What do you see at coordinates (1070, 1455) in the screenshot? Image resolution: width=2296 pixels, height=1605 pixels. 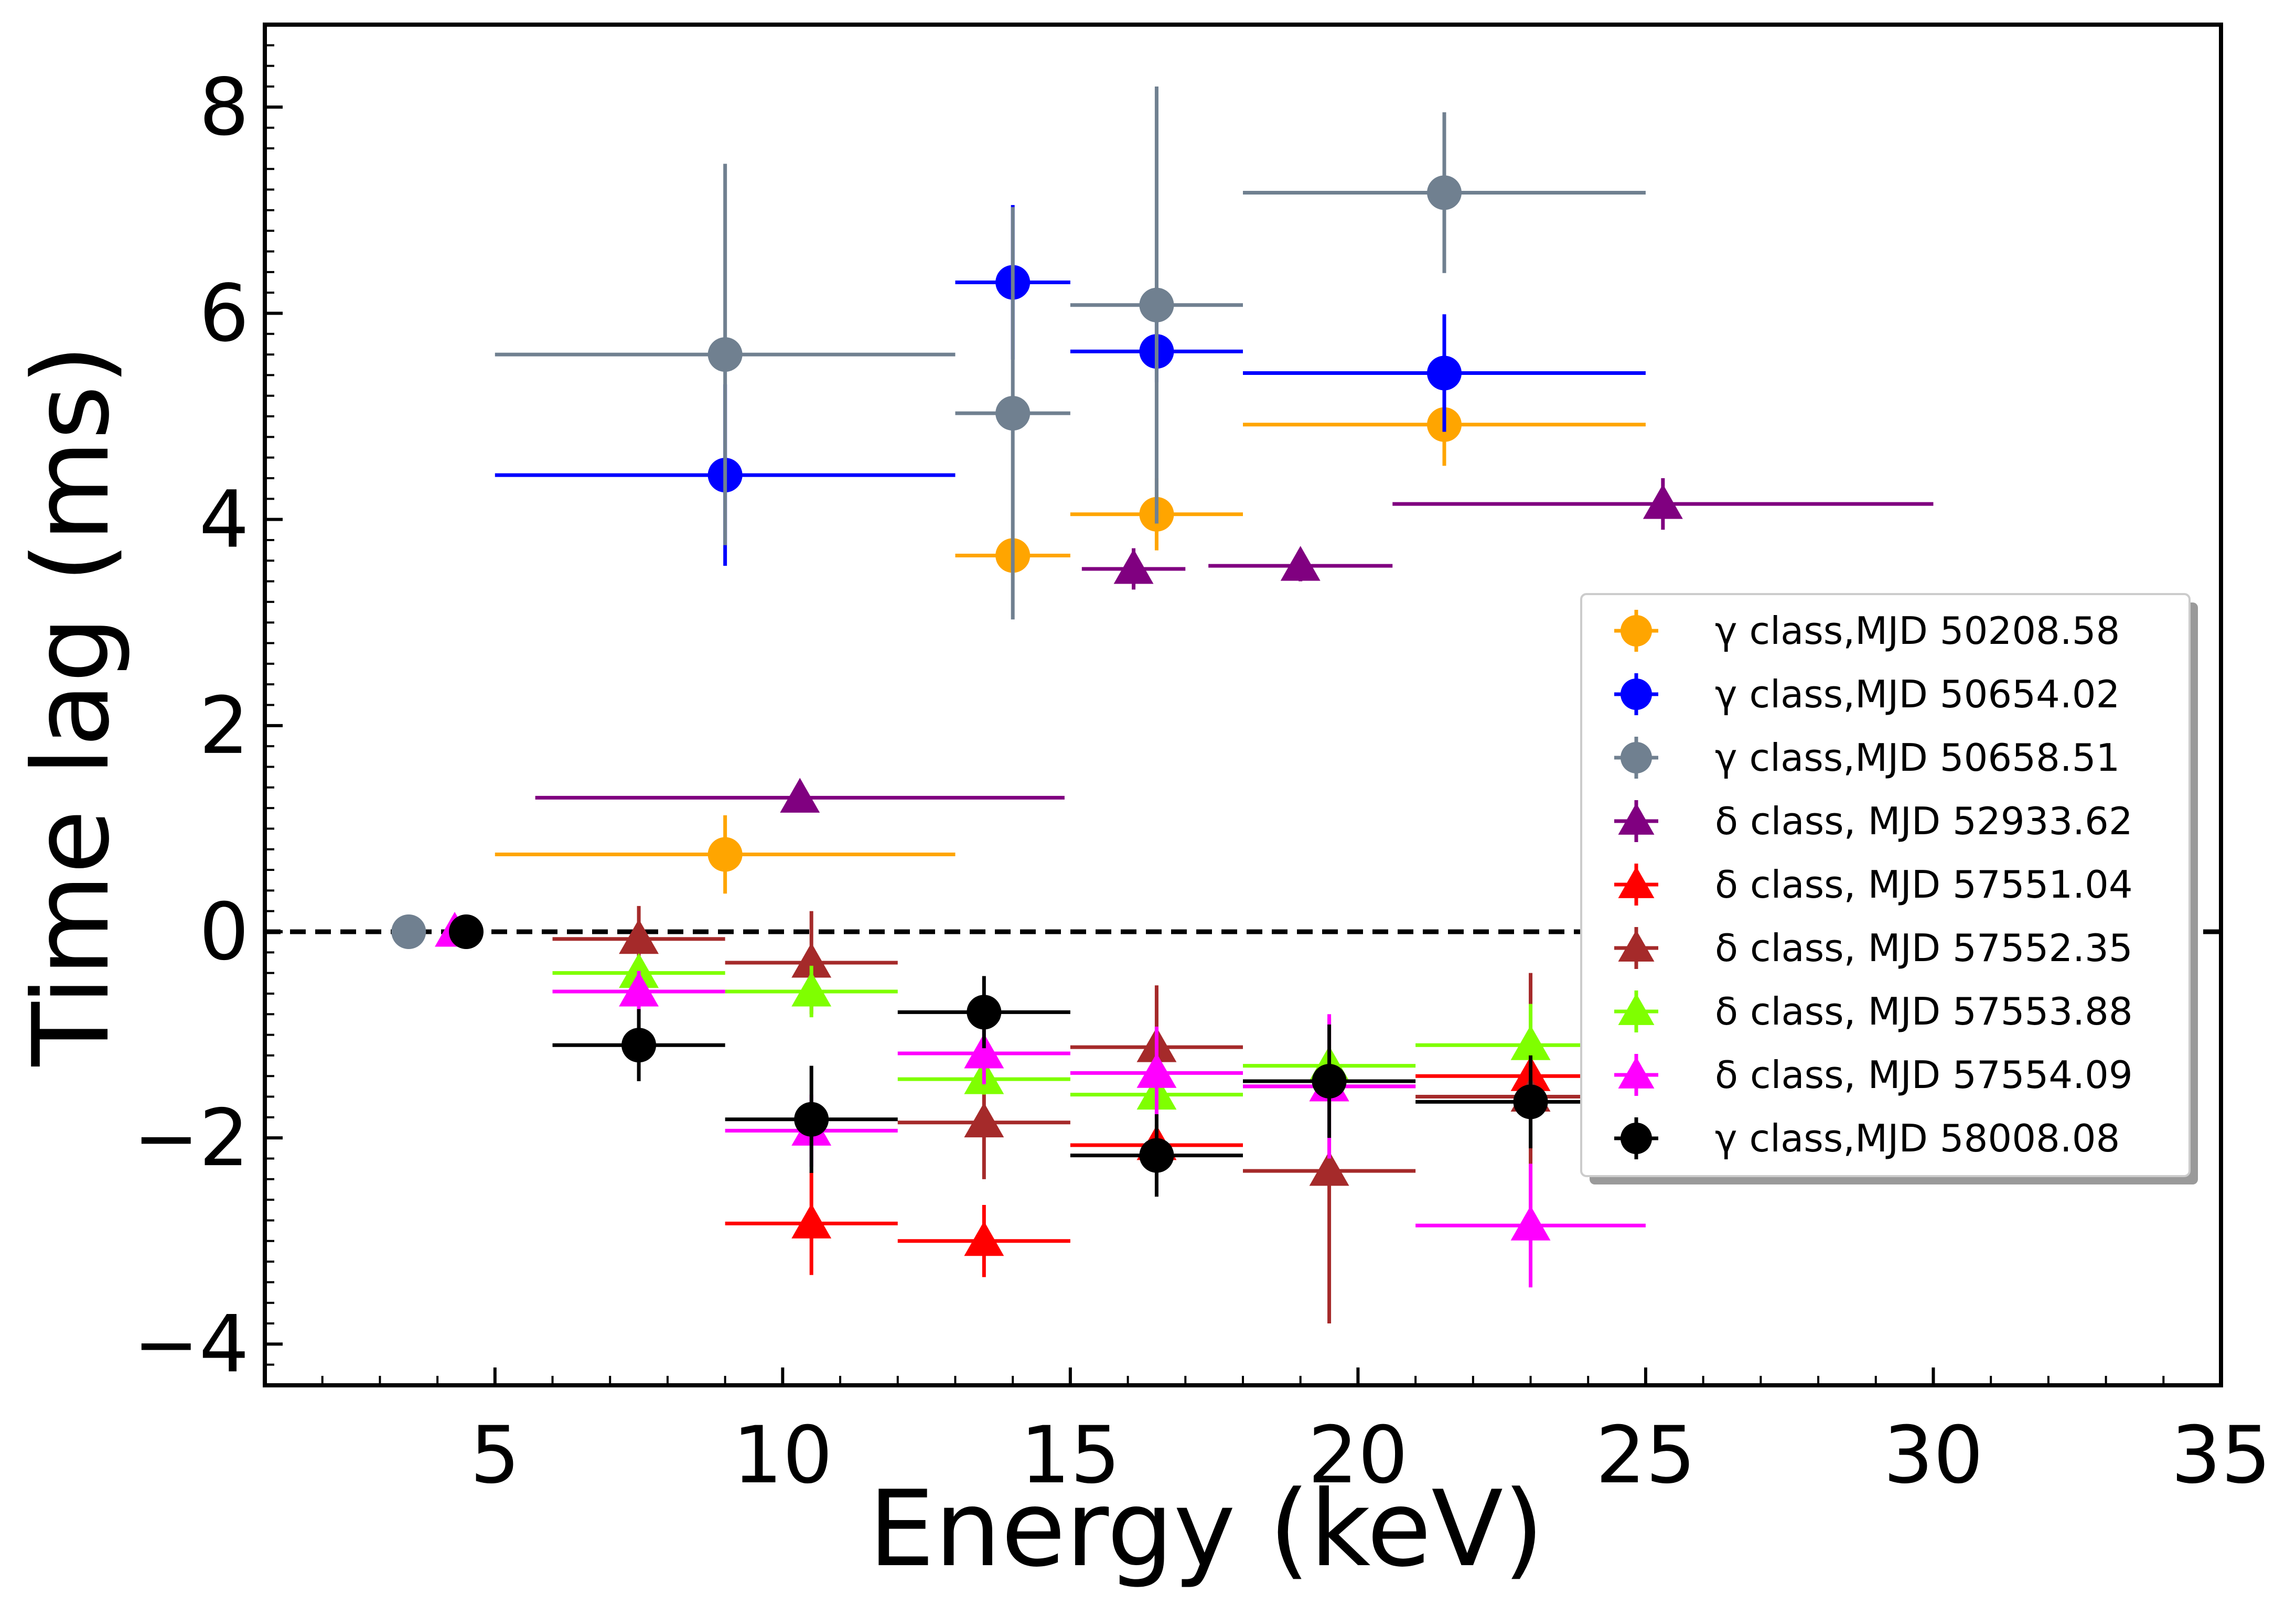 I see `x-tick-label: 15` at bounding box center [1070, 1455].